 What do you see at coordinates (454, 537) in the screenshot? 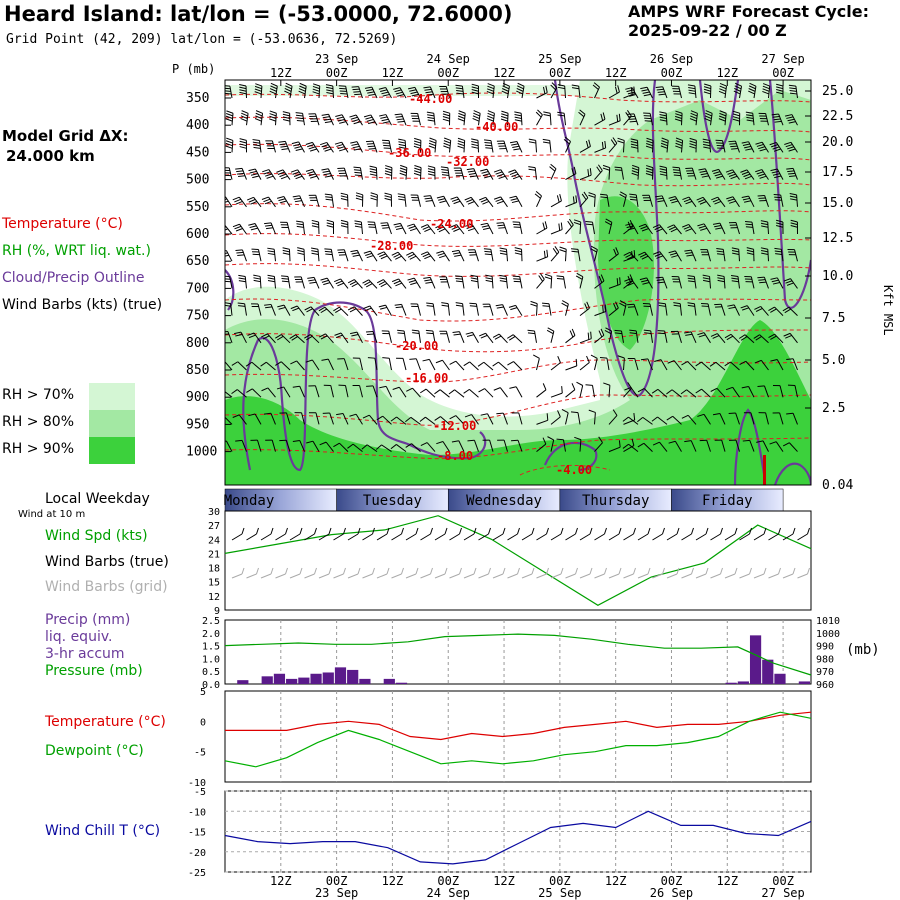
I see `wind-barb-10m` at bounding box center [454, 537].